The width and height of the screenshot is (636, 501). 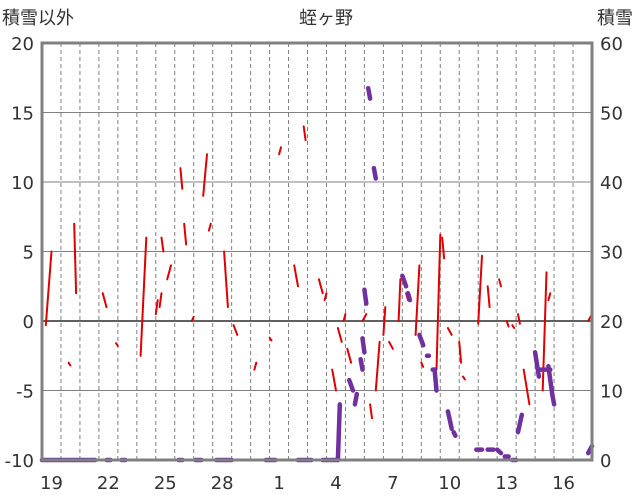 I want to click on x-tick-label: 22, so click(x=108, y=483).